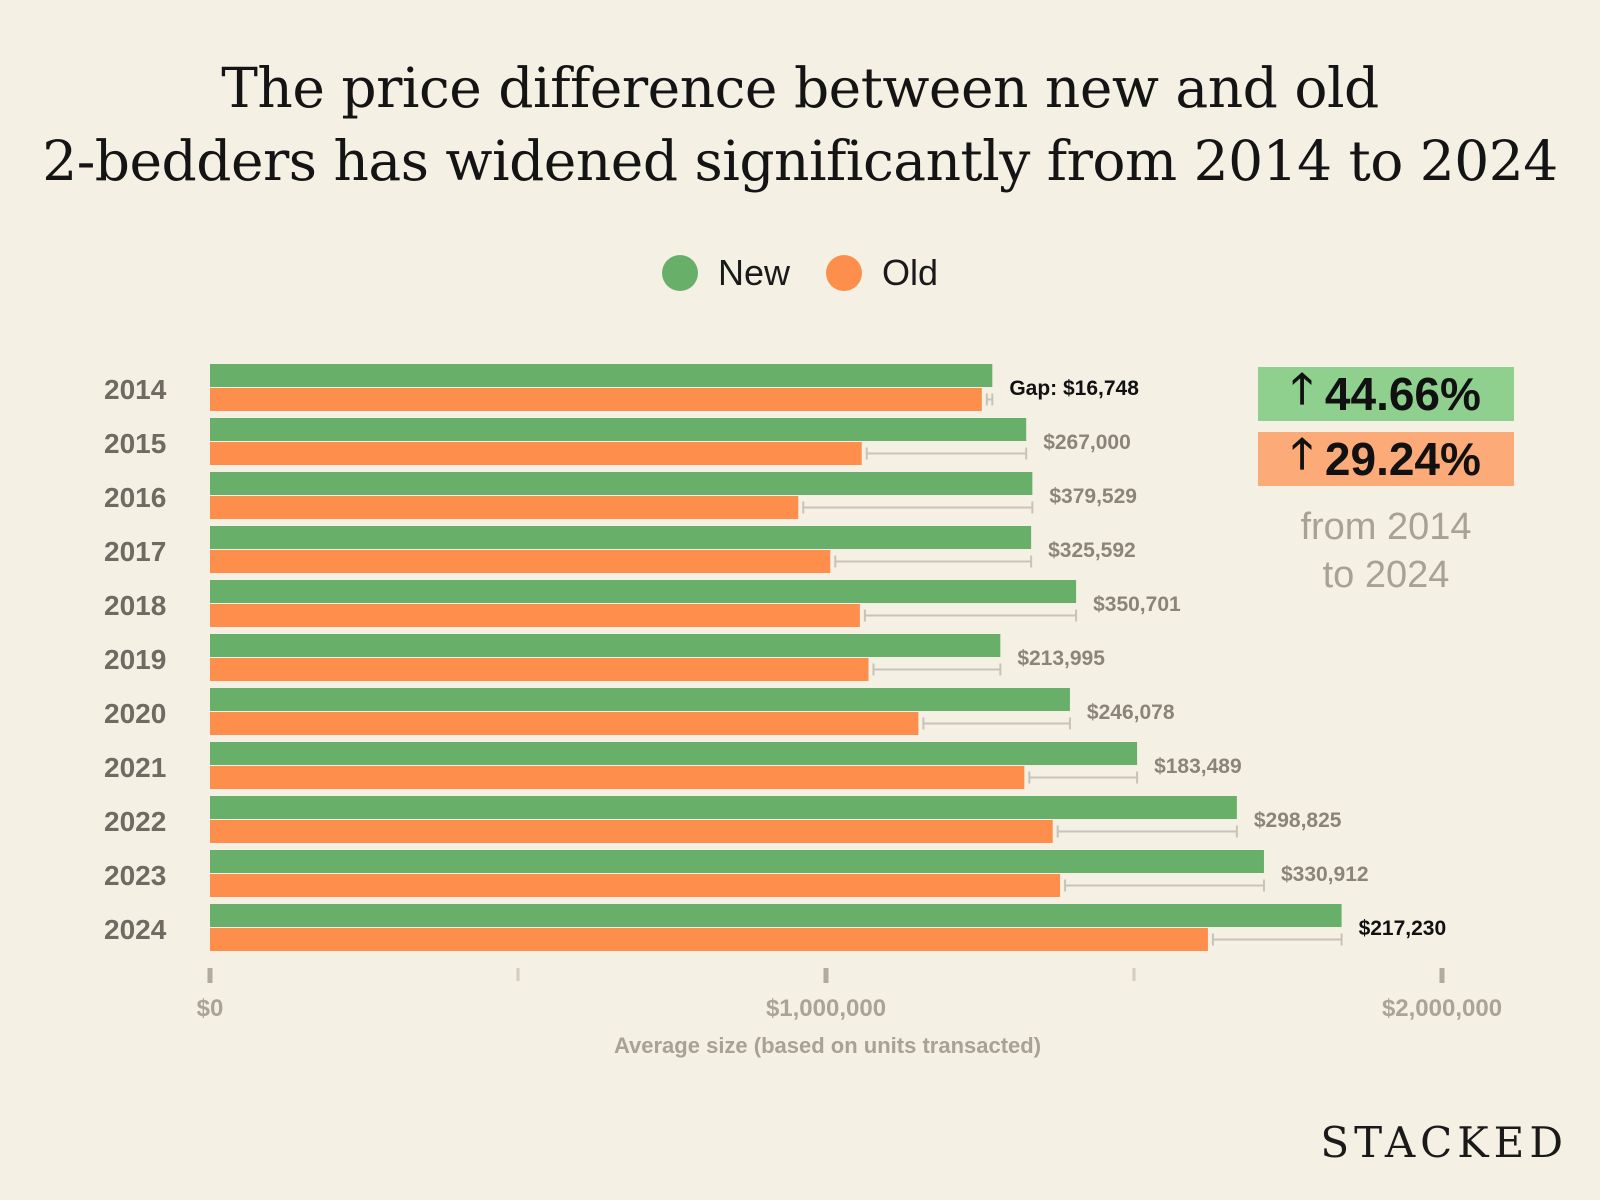  What do you see at coordinates (135, 497) in the screenshot?
I see `y-tick-label: 2016` at bounding box center [135, 497].